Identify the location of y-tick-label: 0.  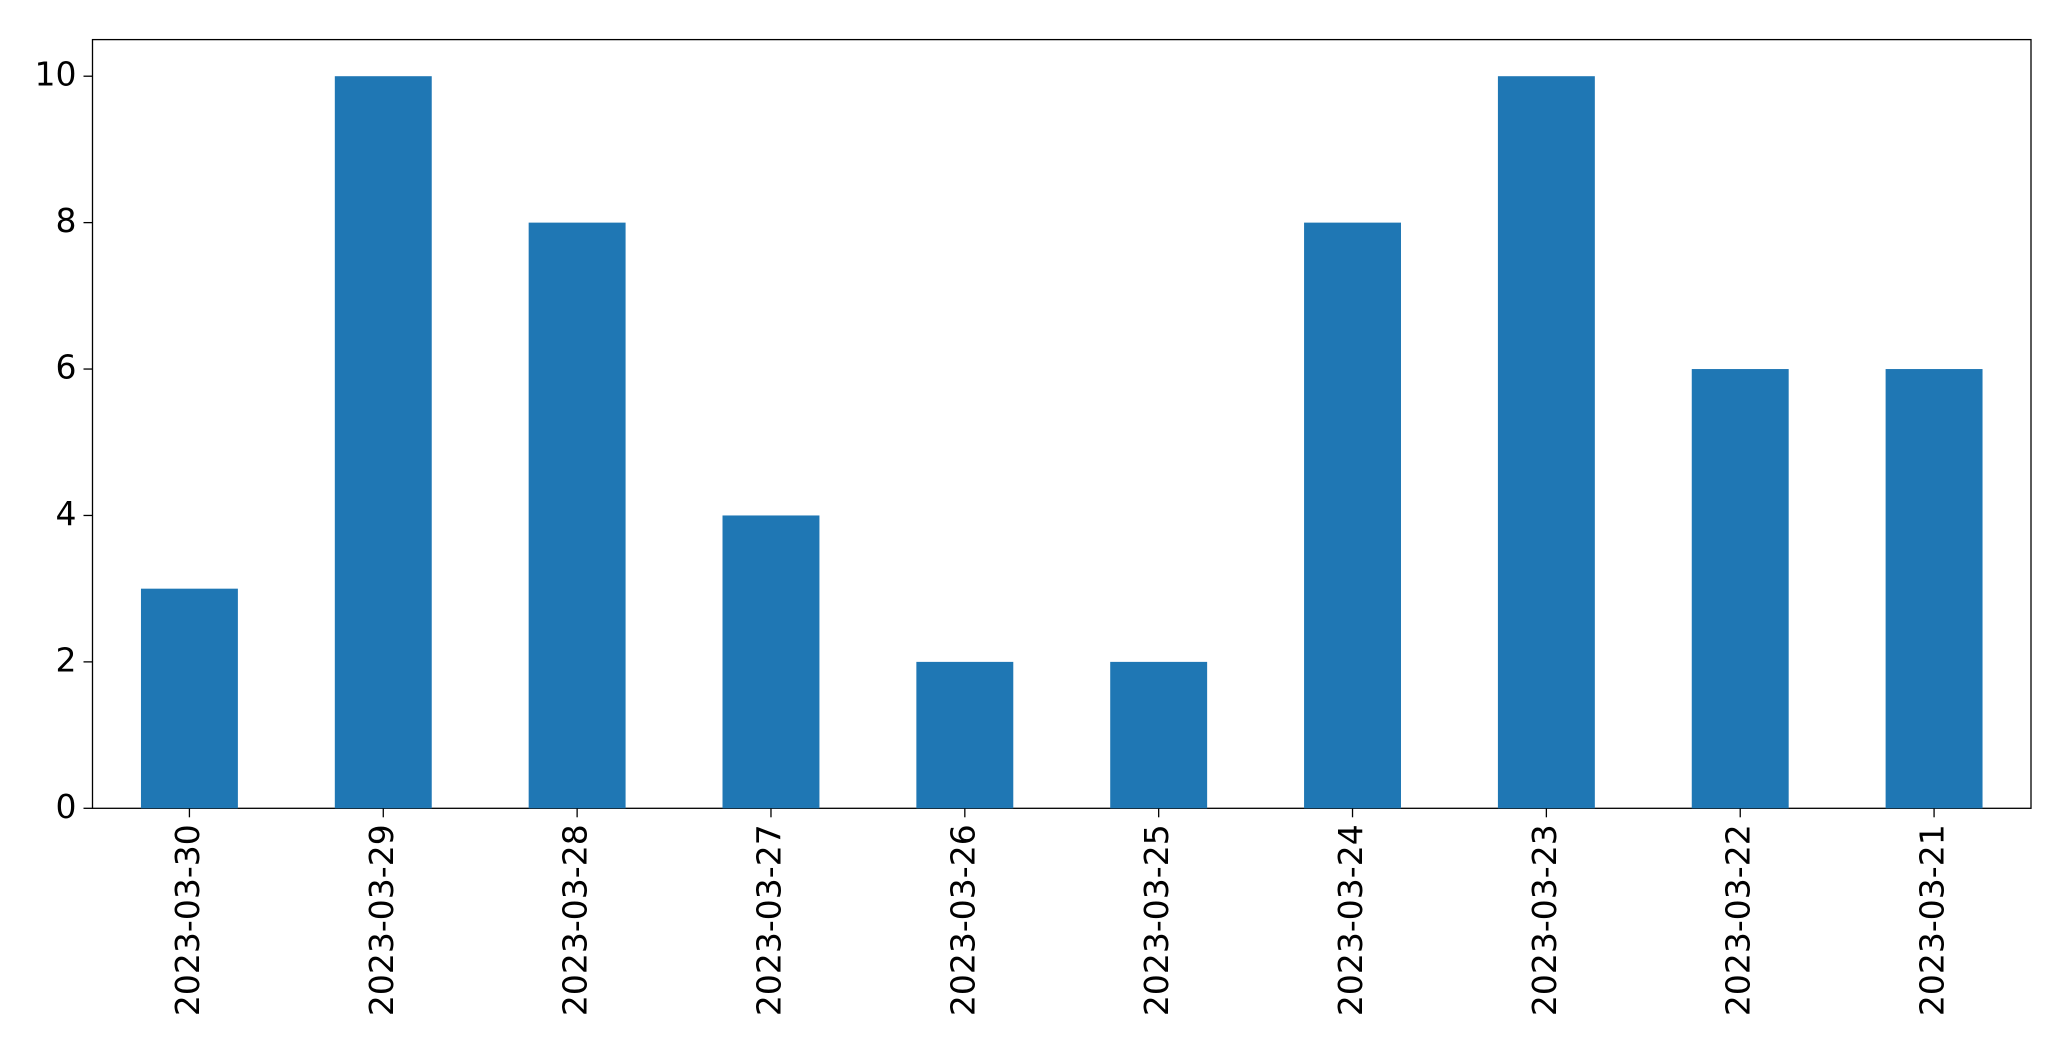
(66, 806).